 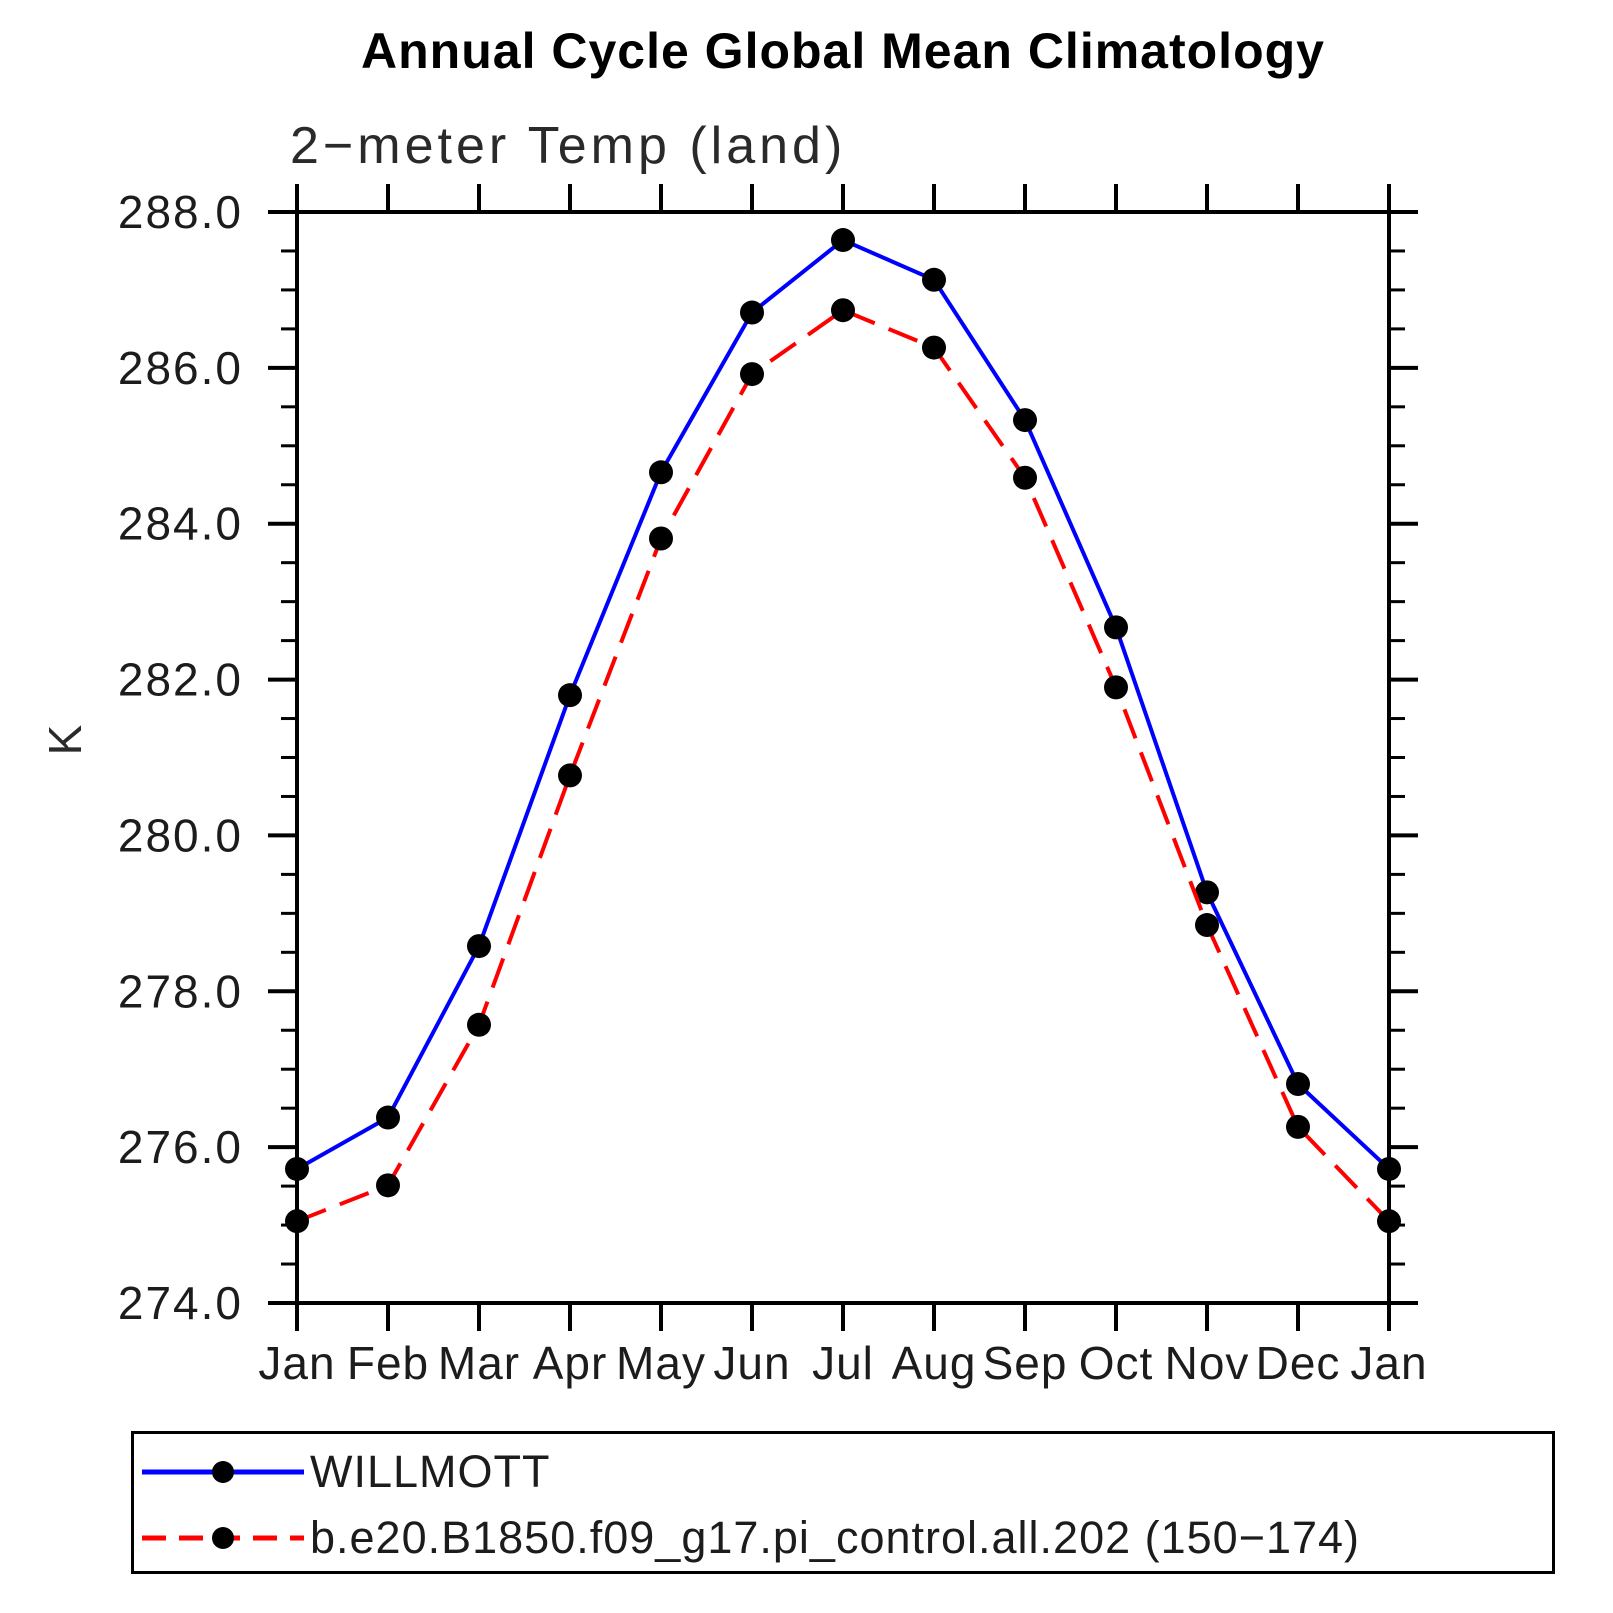 I want to click on y-tick-label: 286.0, so click(x=180, y=368).